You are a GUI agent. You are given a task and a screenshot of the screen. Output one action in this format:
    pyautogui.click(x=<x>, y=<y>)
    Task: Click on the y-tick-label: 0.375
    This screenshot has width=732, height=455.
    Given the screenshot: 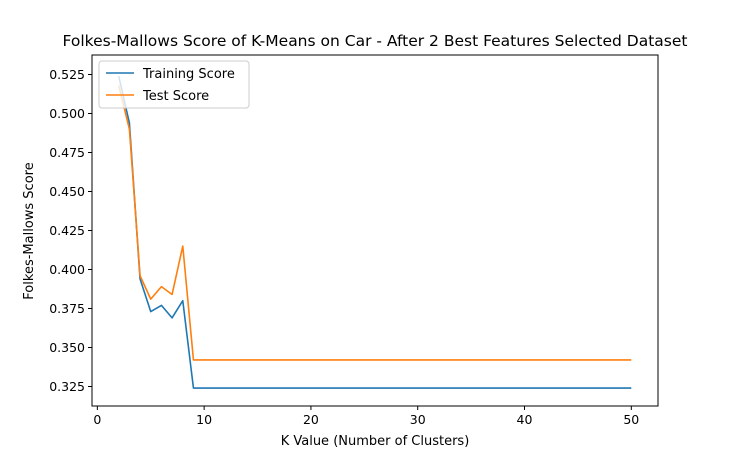 What is the action you would take?
    pyautogui.click(x=67, y=308)
    